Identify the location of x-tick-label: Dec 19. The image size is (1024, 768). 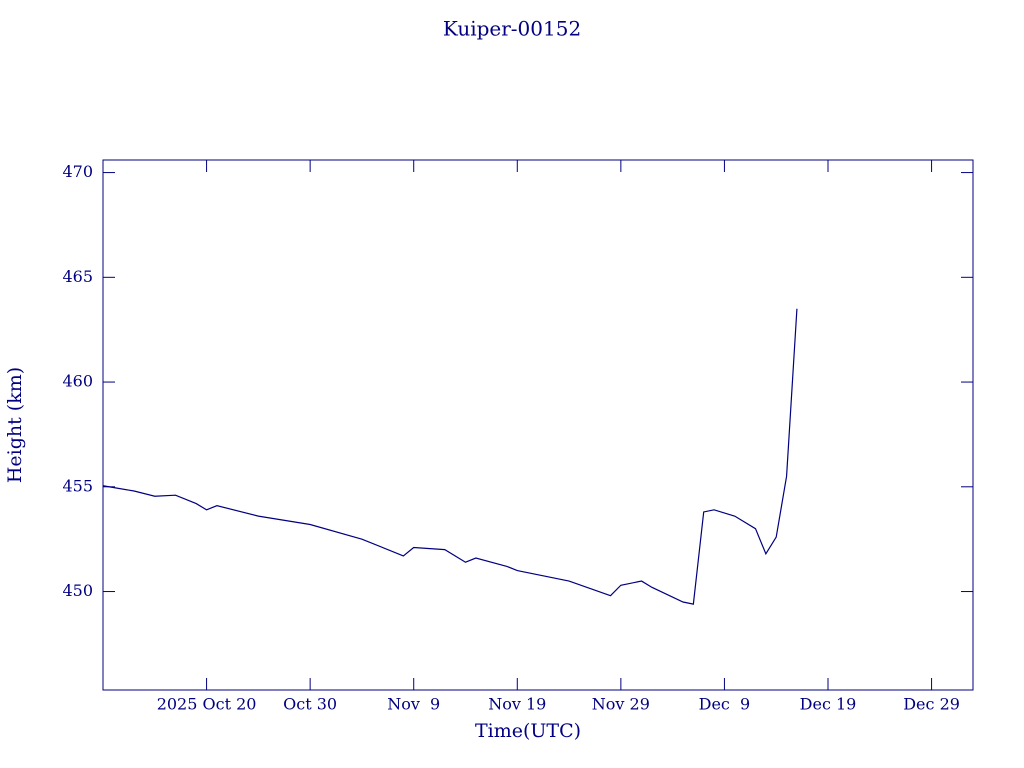
(828, 704).